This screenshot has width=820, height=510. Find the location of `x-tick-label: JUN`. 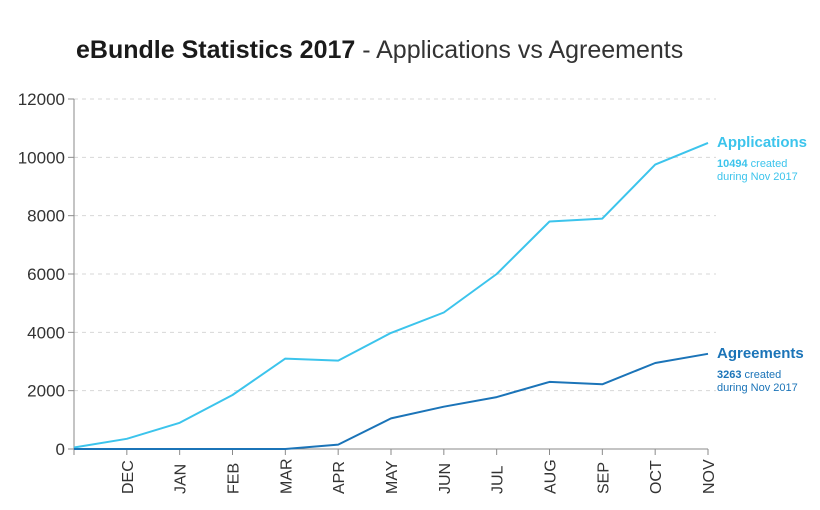

x-tick-label: JUN is located at coordinates (445, 478).